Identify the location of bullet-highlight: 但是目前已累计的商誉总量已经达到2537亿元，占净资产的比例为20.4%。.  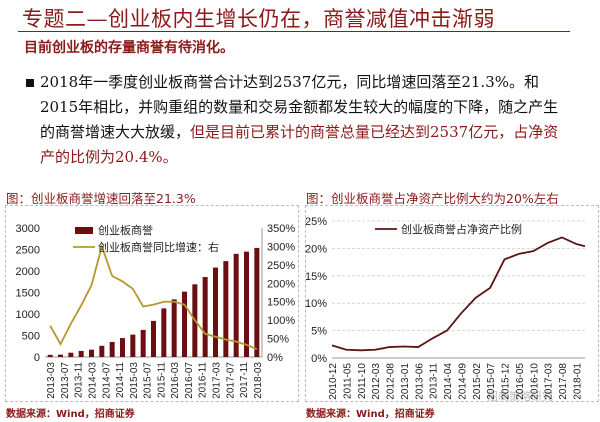
(299, 144).